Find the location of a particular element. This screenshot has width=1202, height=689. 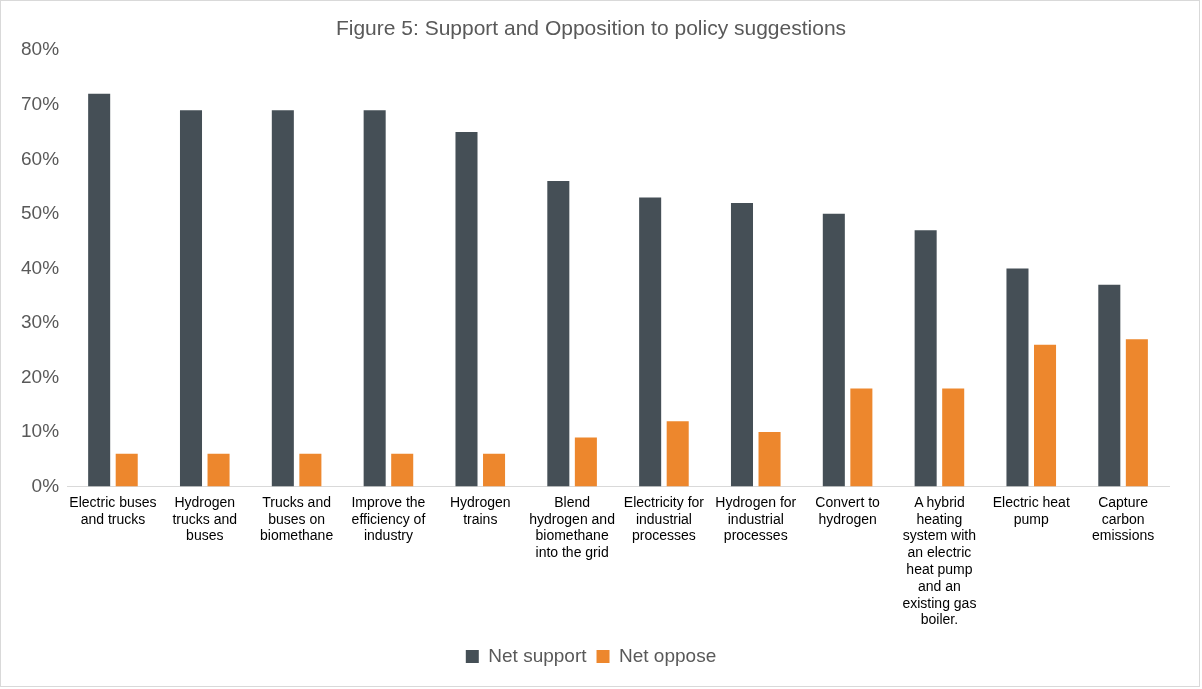

x-tick-label: Electric buses and trucks is located at coordinates (113, 510).